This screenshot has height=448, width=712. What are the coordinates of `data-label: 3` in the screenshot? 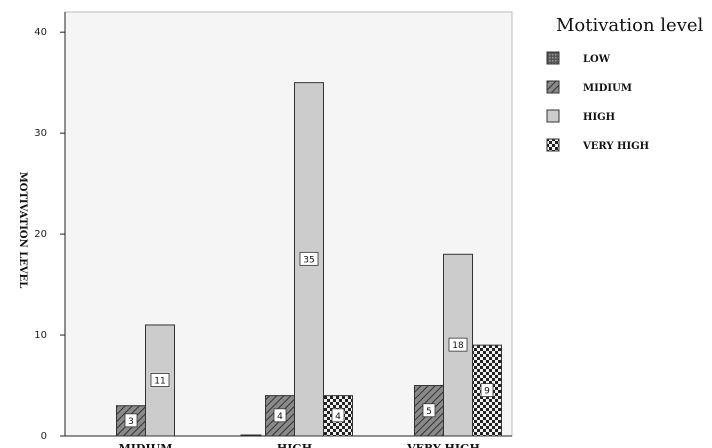 It's located at (131, 422).